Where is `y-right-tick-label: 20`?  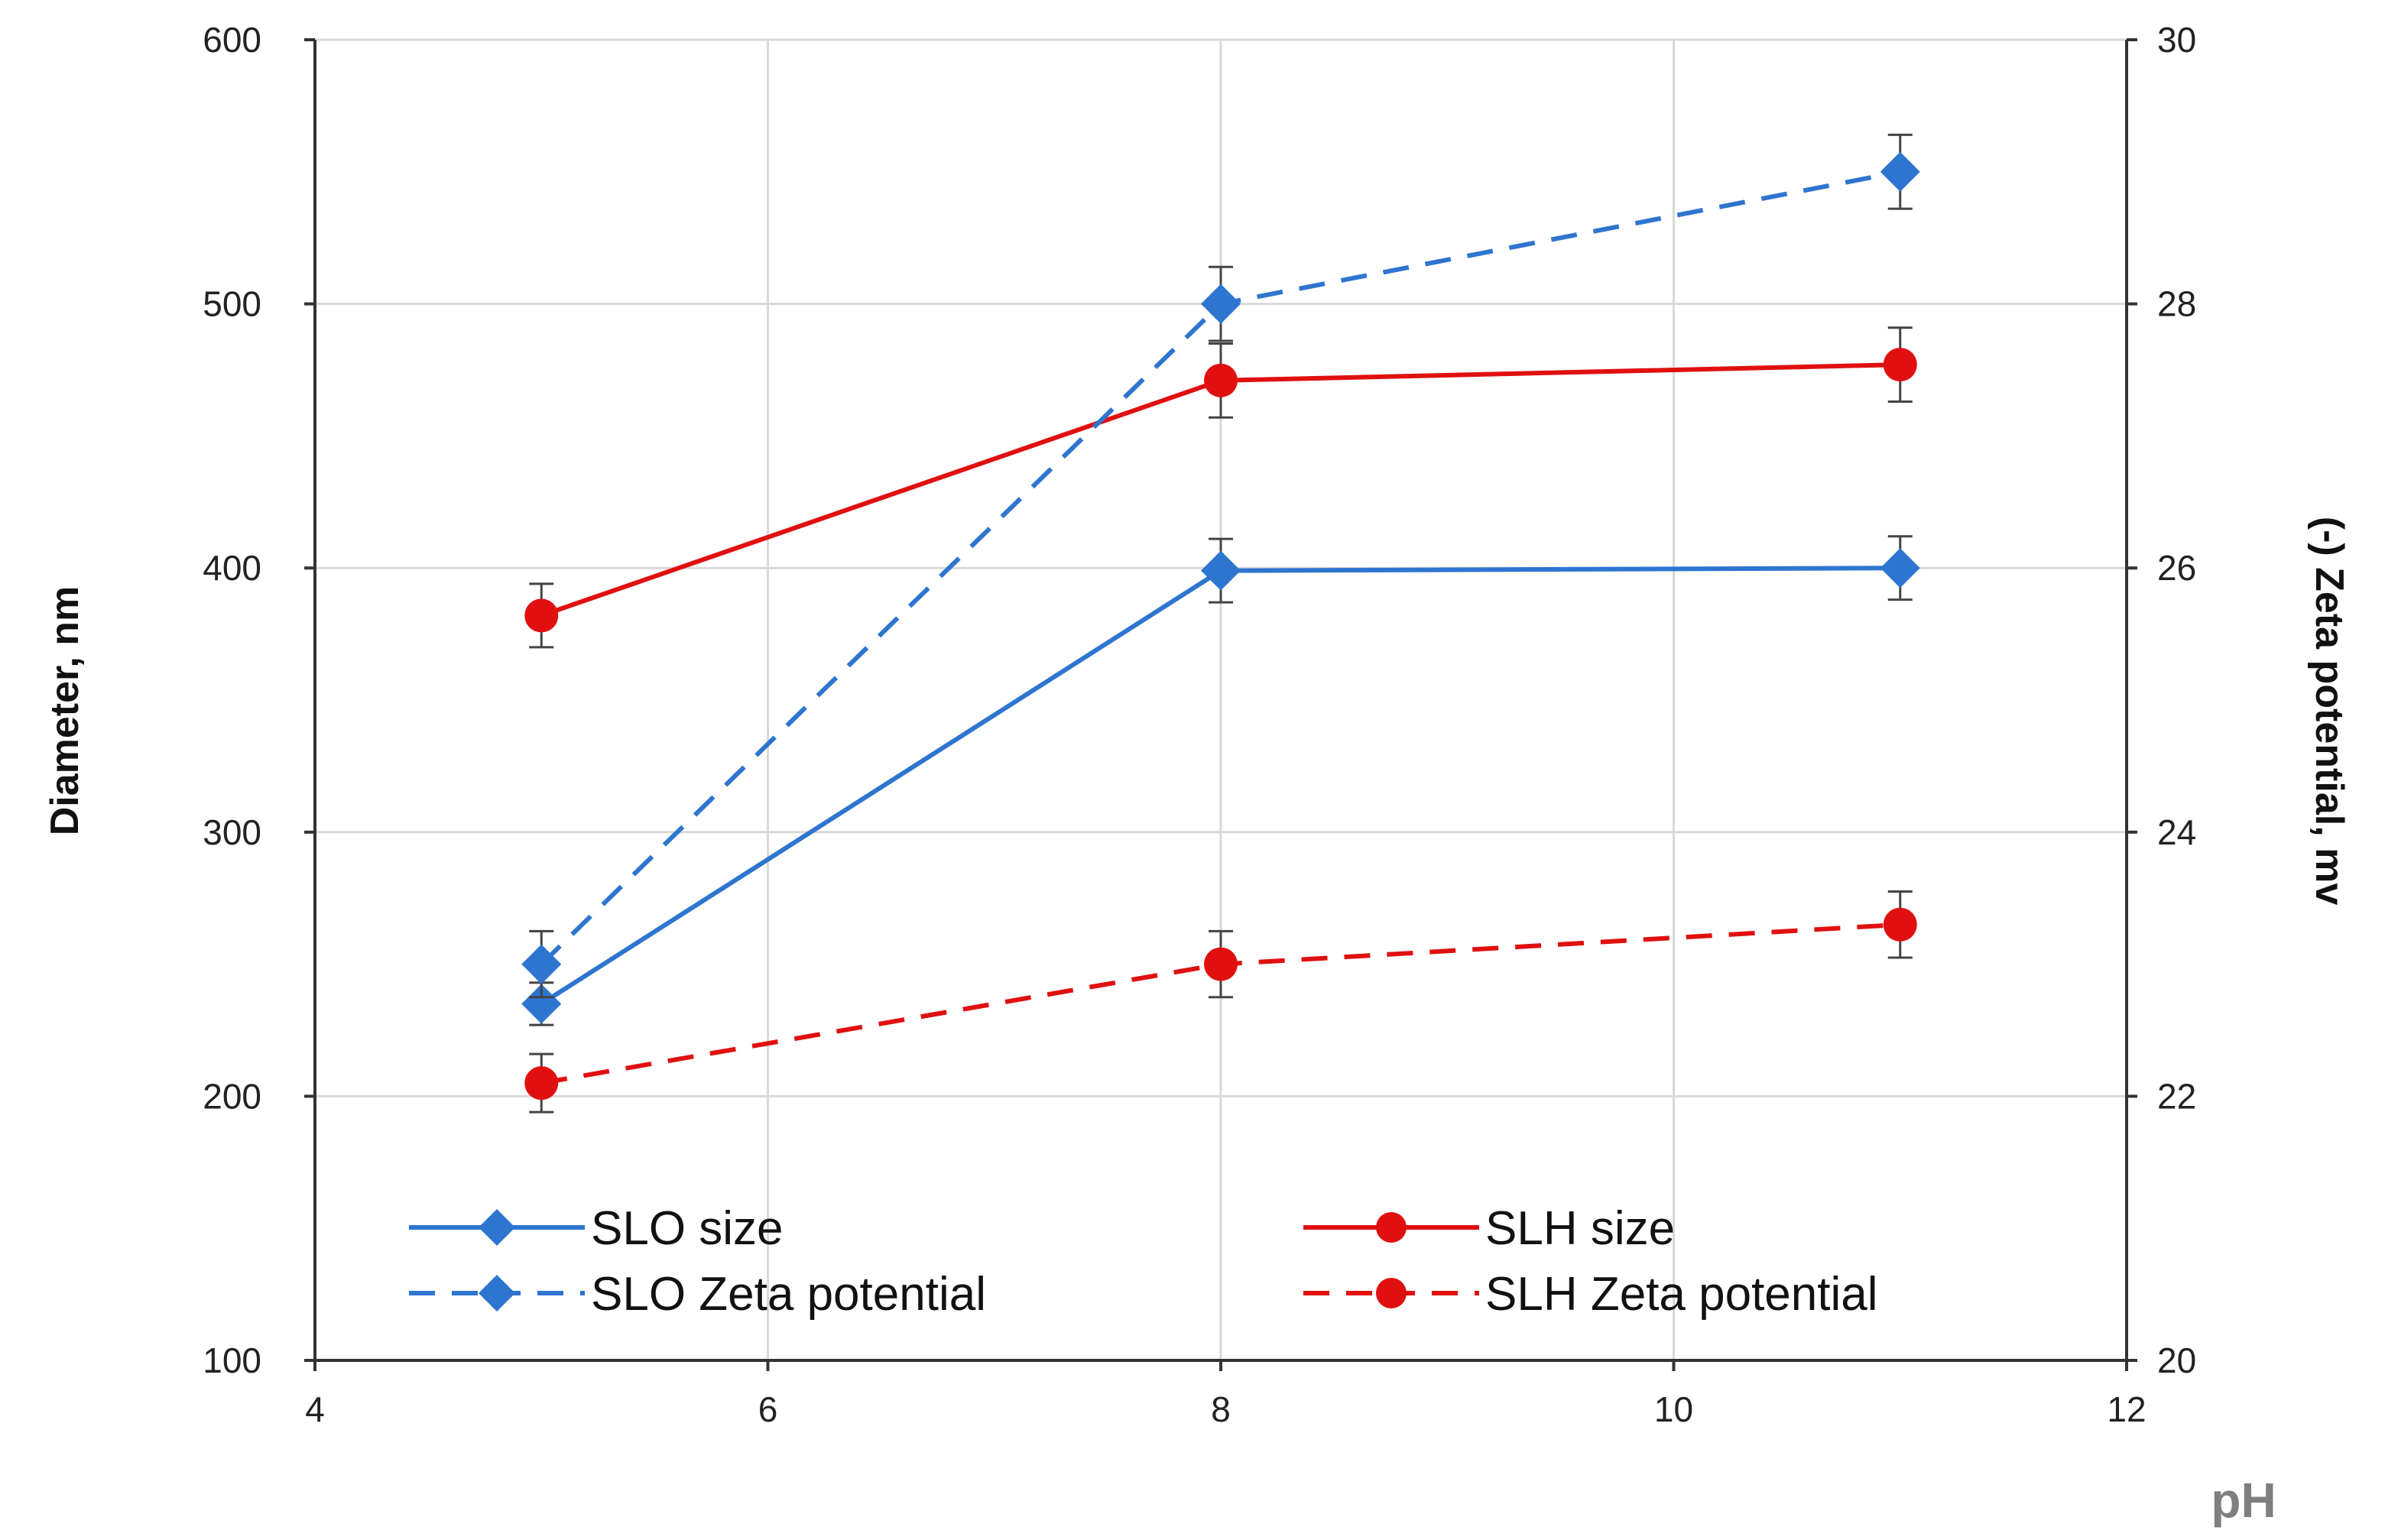 y-right-tick-label: 20 is located at coordinates (2176, 1360).